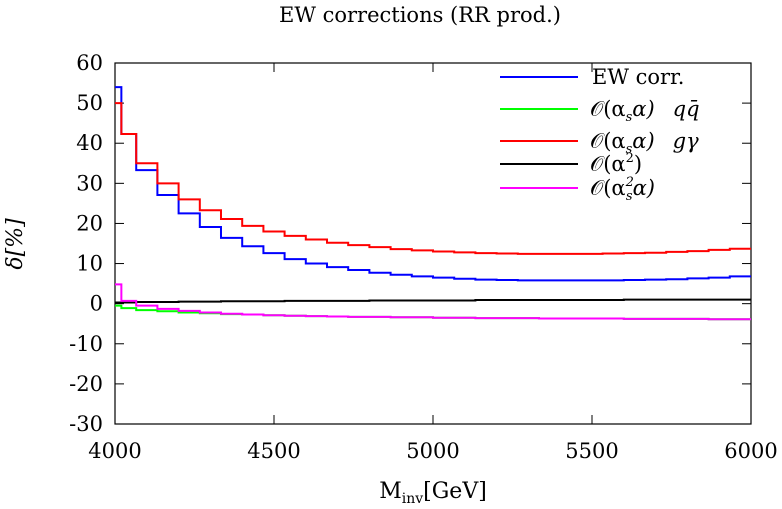  What do you see at coordinates (89, 103) in the screenshot?
I see `y-tick-label: 50` at bounding box center [89, 103].